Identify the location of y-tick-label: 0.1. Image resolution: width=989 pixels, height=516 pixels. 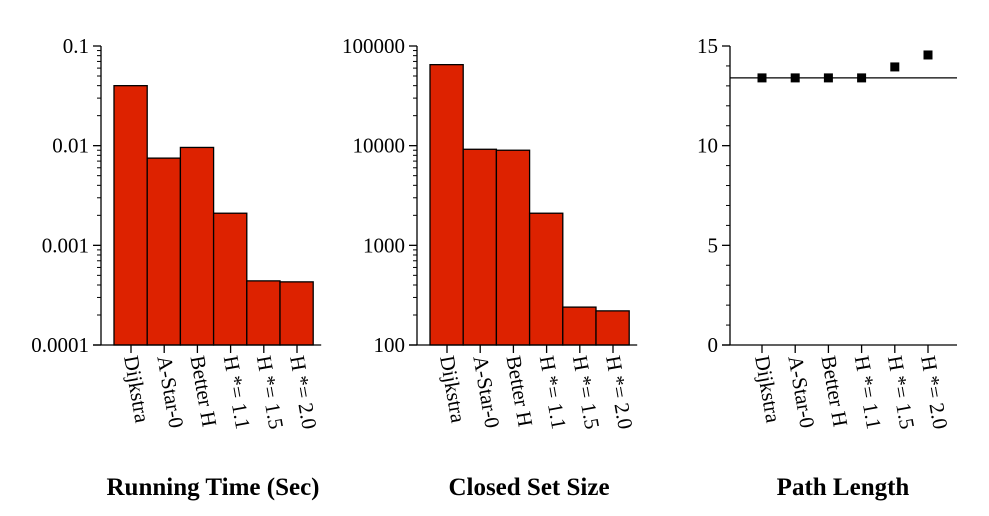
(76, 46).